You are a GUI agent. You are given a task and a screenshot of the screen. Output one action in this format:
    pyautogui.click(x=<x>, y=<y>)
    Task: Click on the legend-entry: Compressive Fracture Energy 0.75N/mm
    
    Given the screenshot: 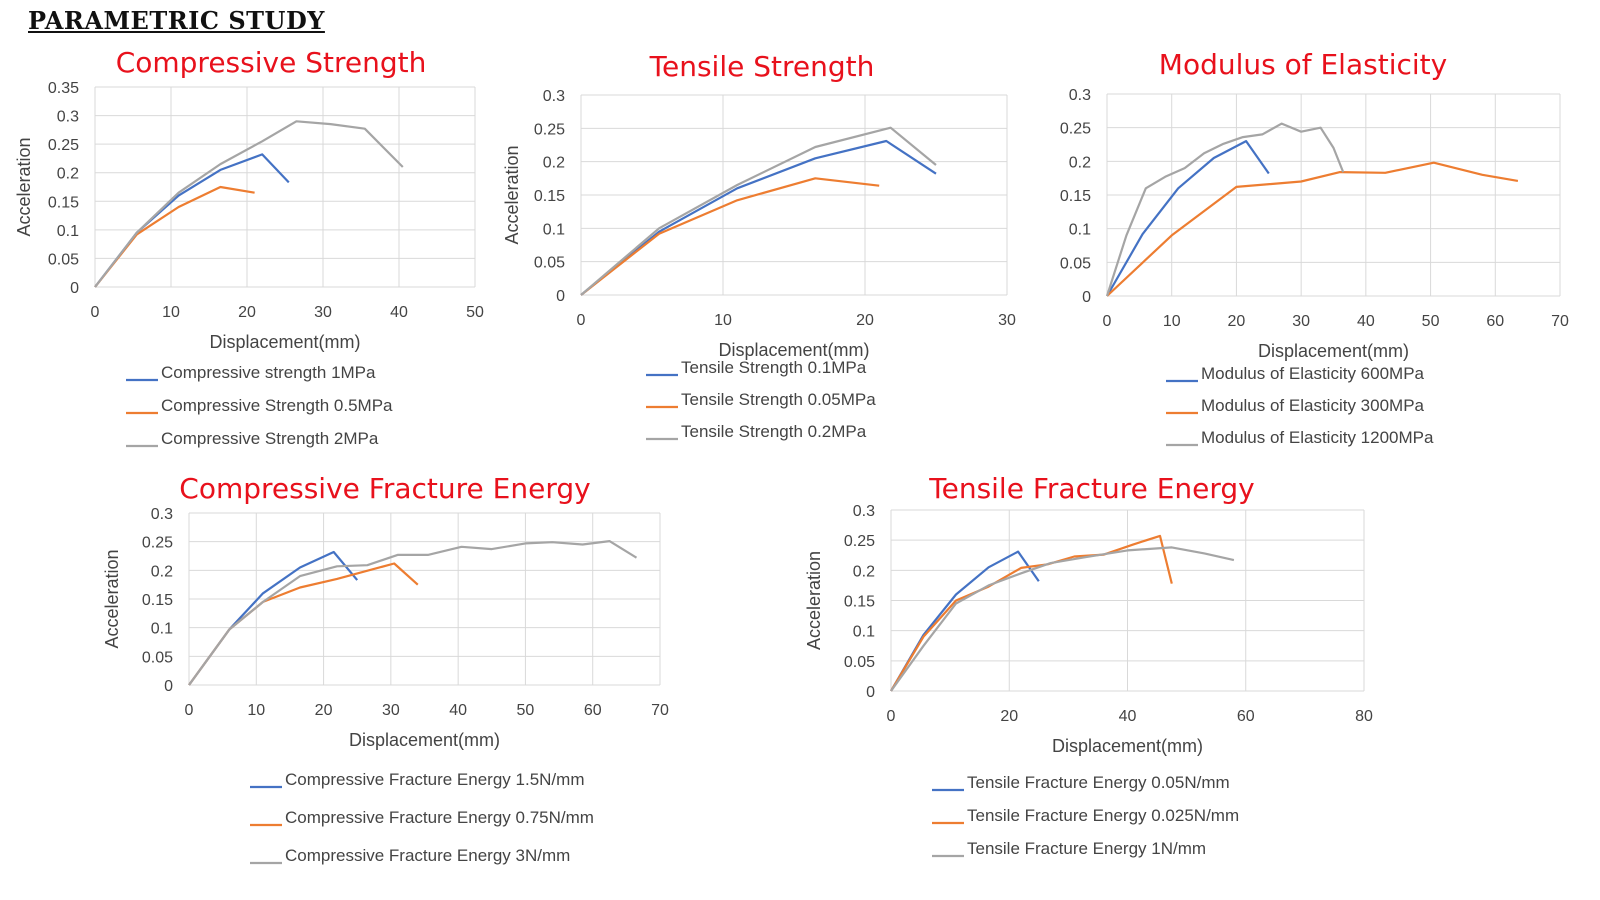 What is the action you would take?
    pyautogui.click(x=439, y=817)
    